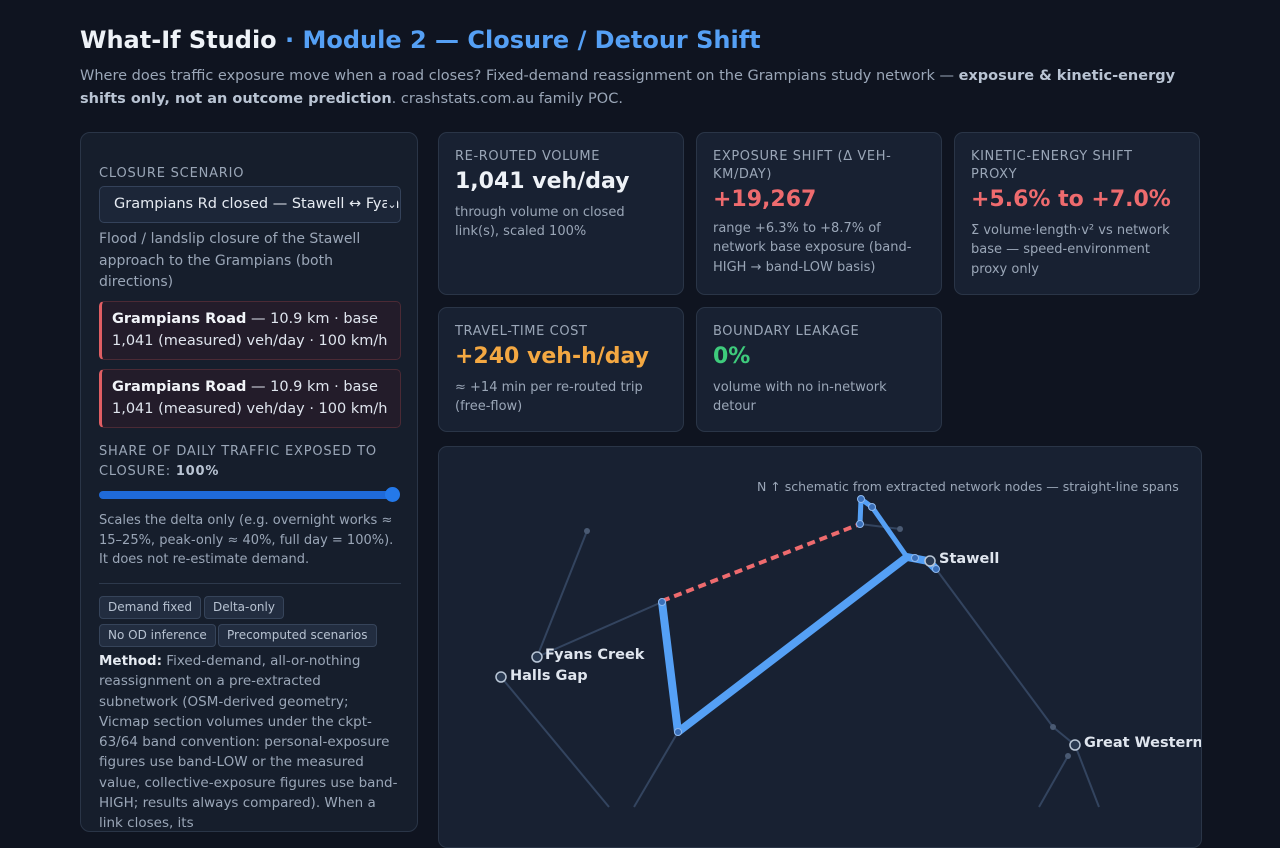  Describe the element at coordinates (799, 615) in the screenshot. I see `detour-nodes` at that location.